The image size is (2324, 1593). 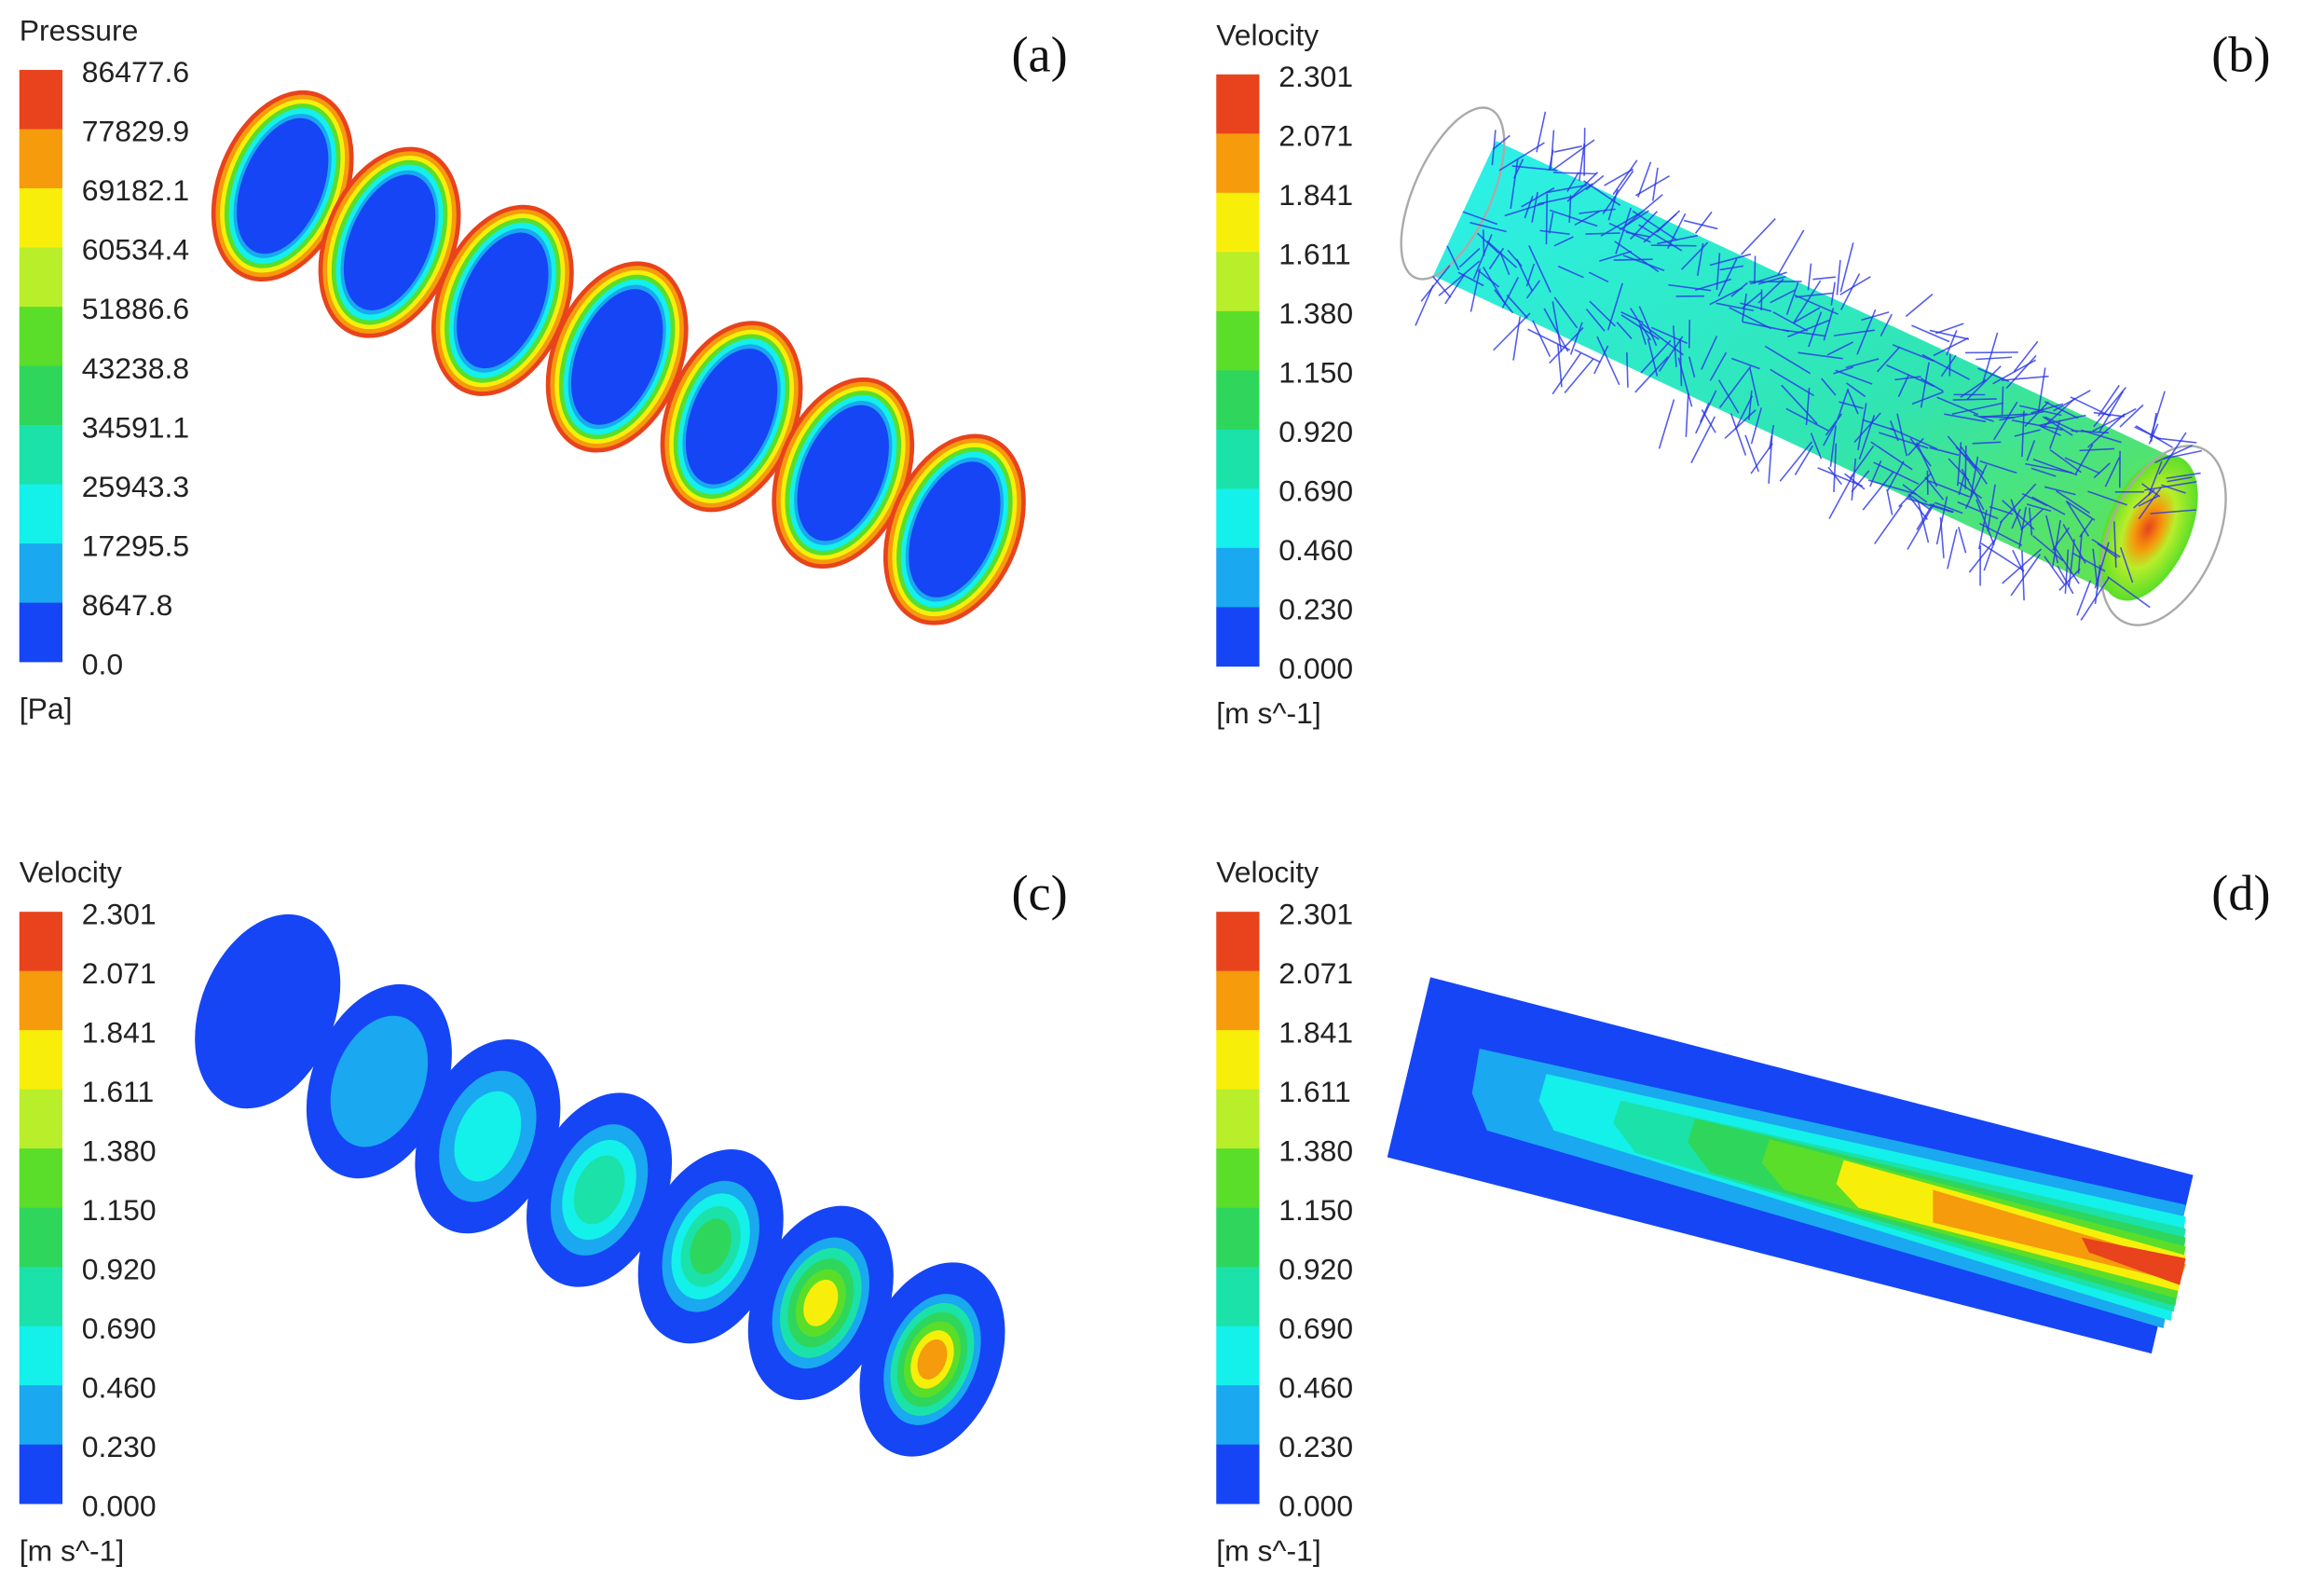 What do you see at coordinates (617, 357) in the screenshot?
I see `pressure-slice` at bounding box center [617, 357].